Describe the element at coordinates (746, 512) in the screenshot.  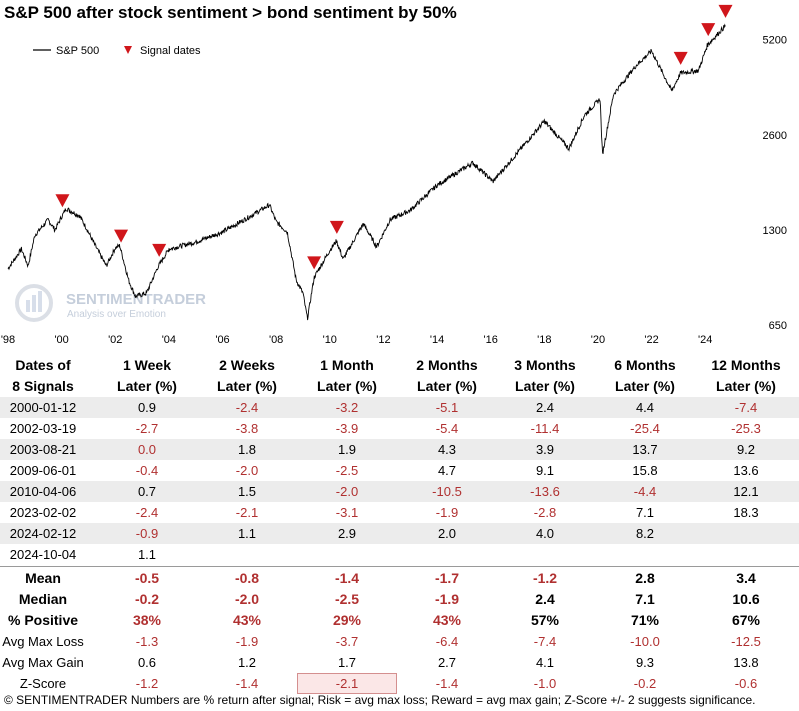
I see `return-cell: 18.3` at that location.